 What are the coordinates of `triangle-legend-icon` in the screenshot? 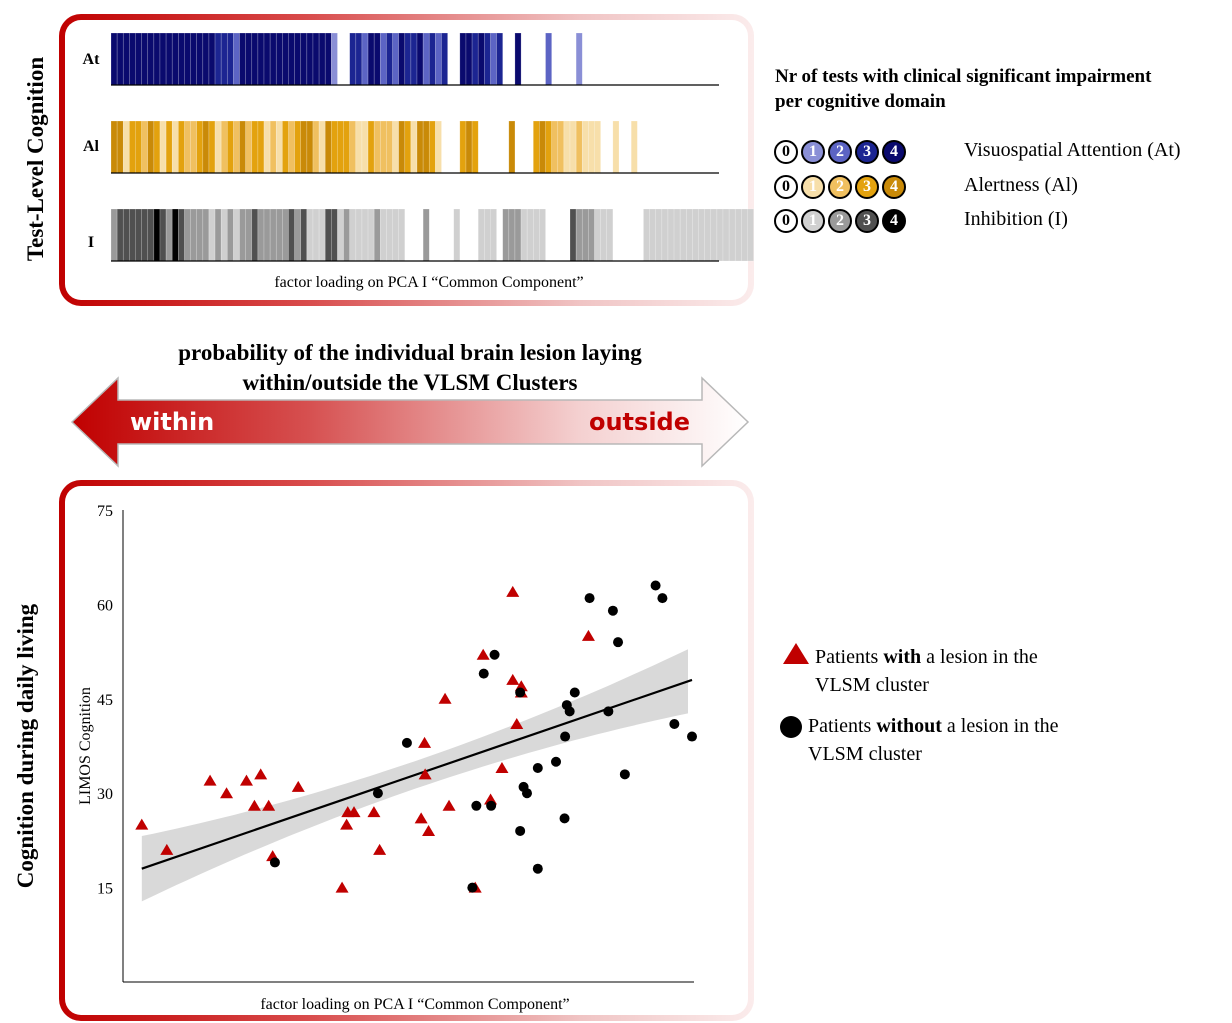 It's located at (796, 653).